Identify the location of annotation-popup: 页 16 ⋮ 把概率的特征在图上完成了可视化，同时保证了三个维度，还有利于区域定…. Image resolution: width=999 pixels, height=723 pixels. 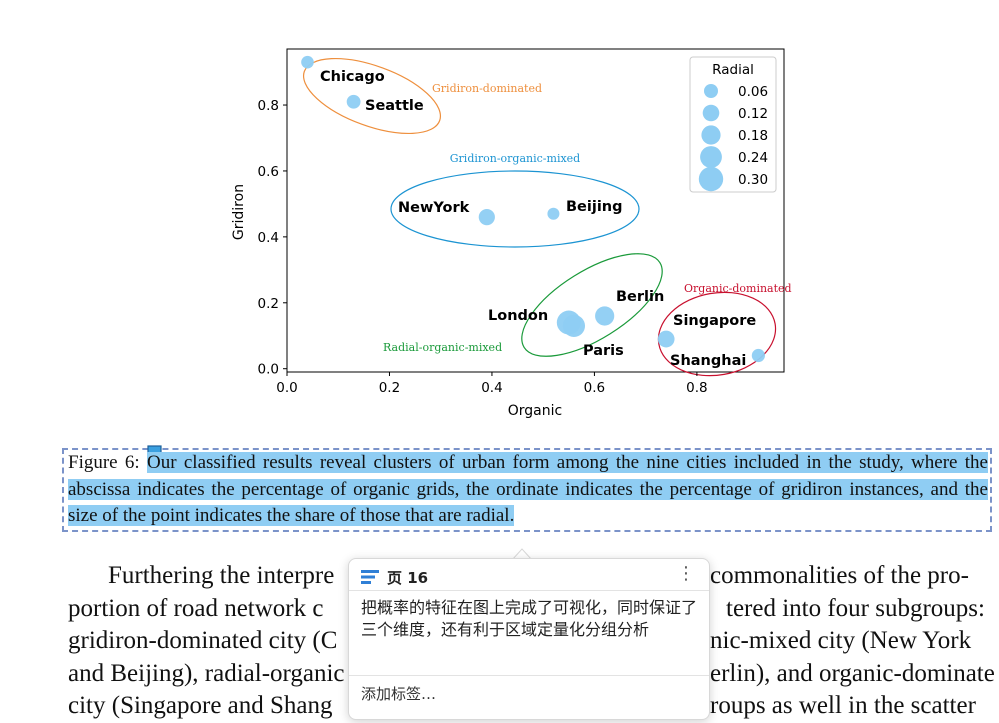
(529, 639).